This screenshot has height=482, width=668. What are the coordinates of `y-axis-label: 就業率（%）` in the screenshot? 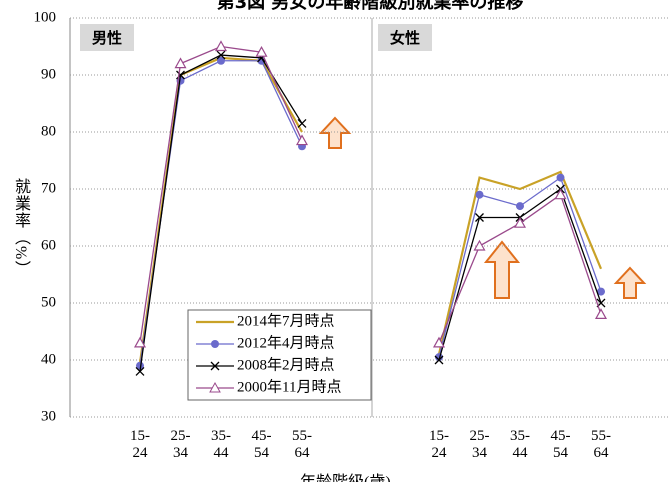 It's located at (20, 228).